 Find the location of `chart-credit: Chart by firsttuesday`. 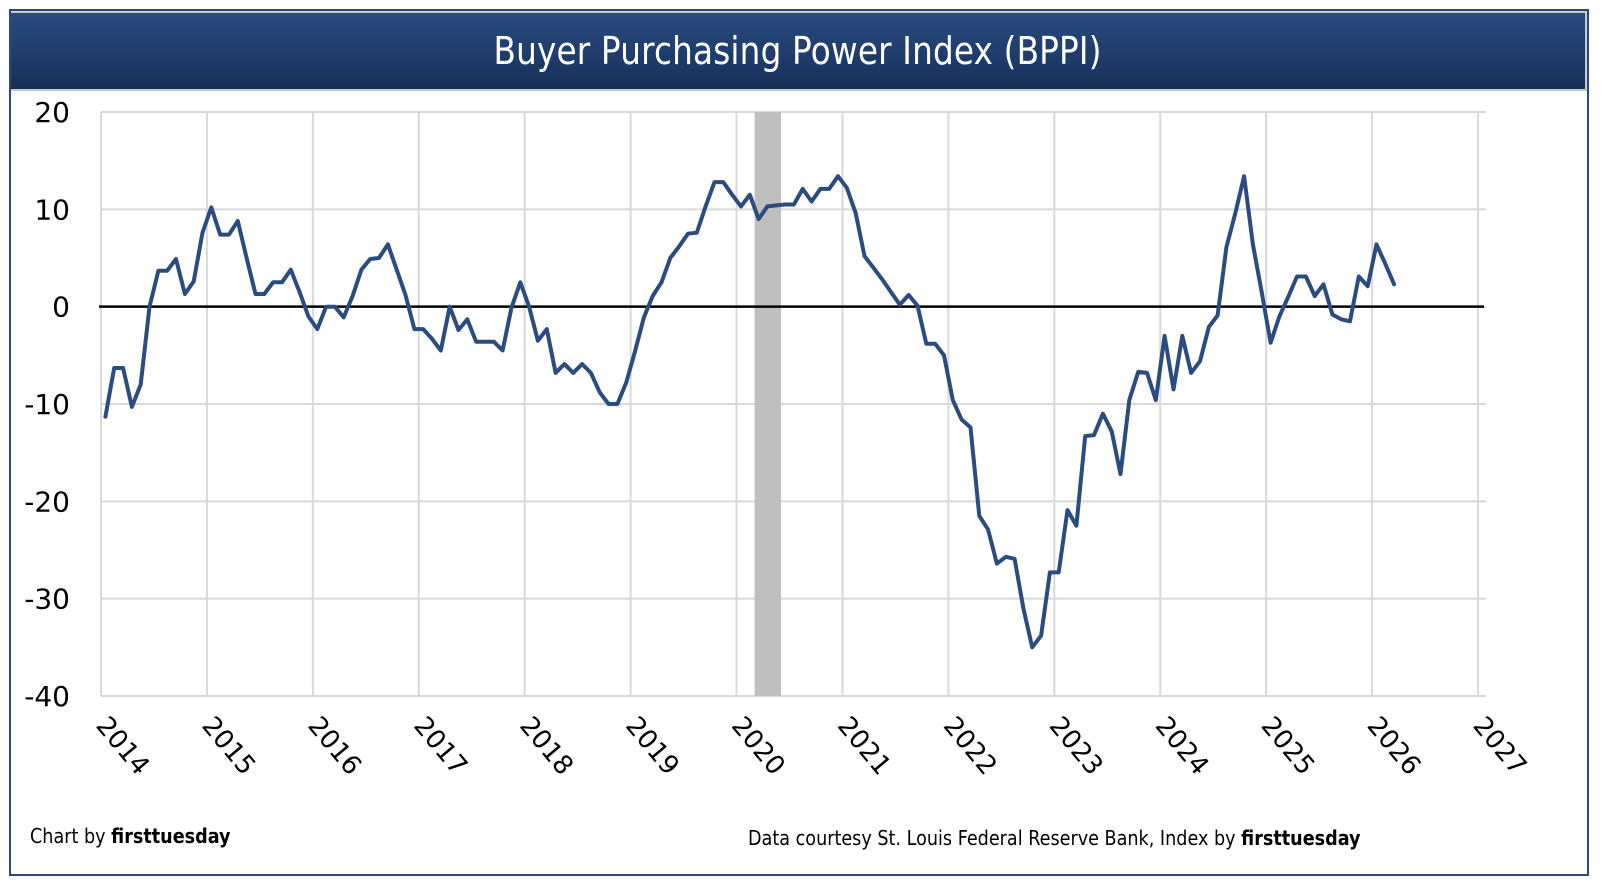

chart-credit: Chart by firsttuesday is located at coordinates (130, 836).